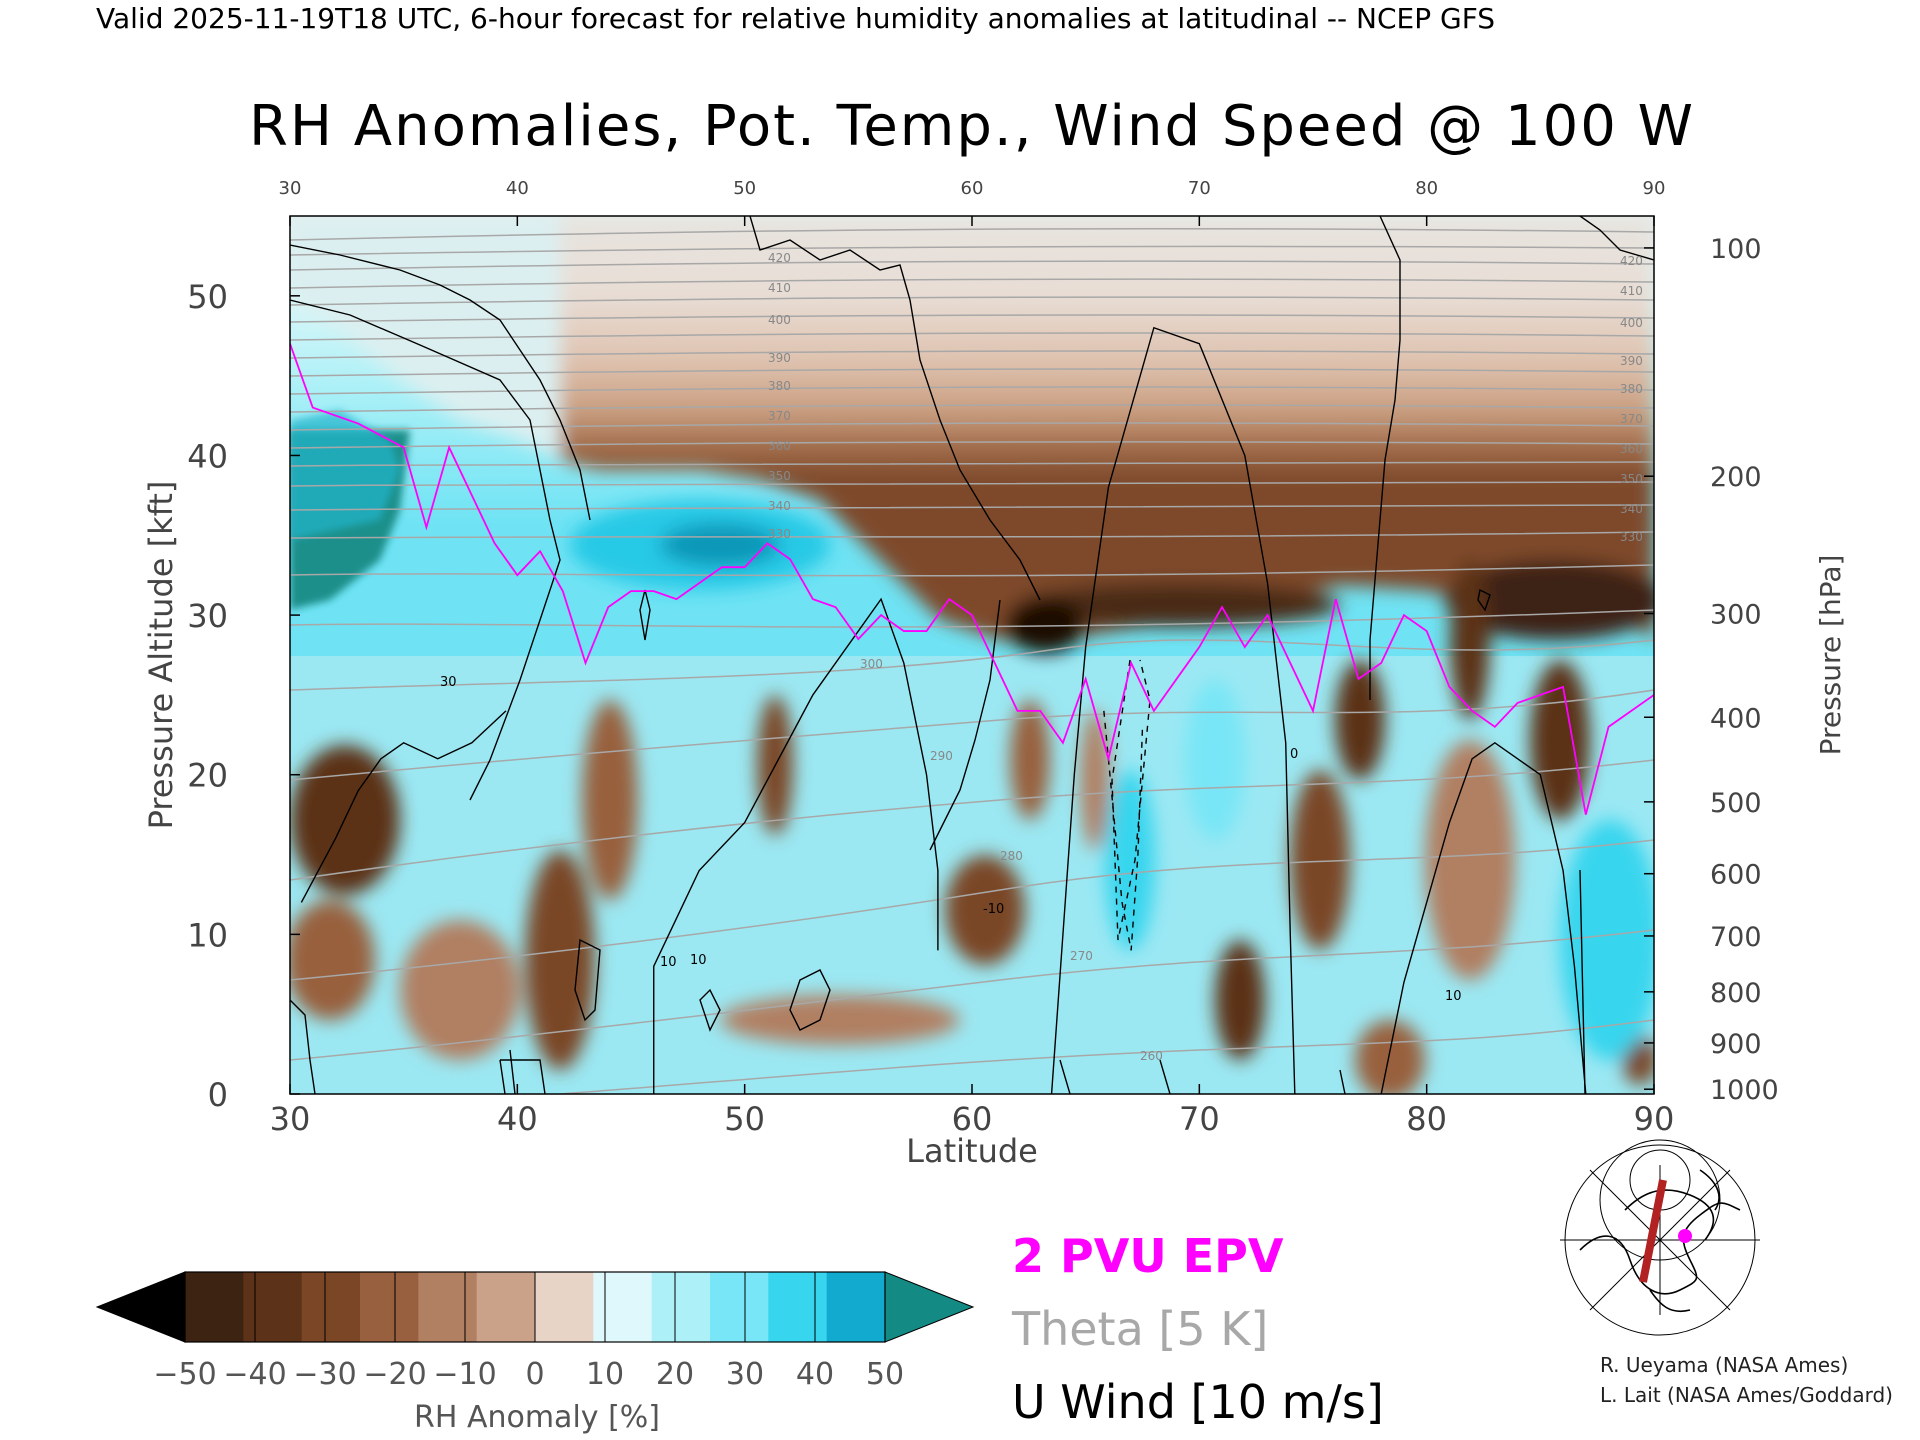 The width and height of the screenshot is (1920, 1440). I want to click on theta-label: 270, so click(1081, 956).